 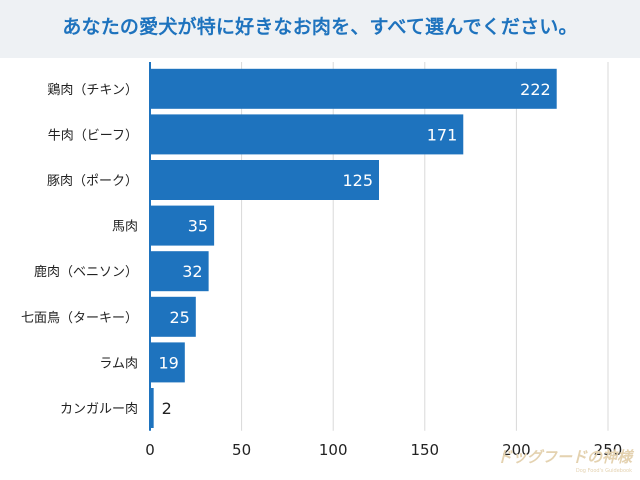 I want to click on watermark-text: ドッグフードの神様, so click(x=564, y=457).